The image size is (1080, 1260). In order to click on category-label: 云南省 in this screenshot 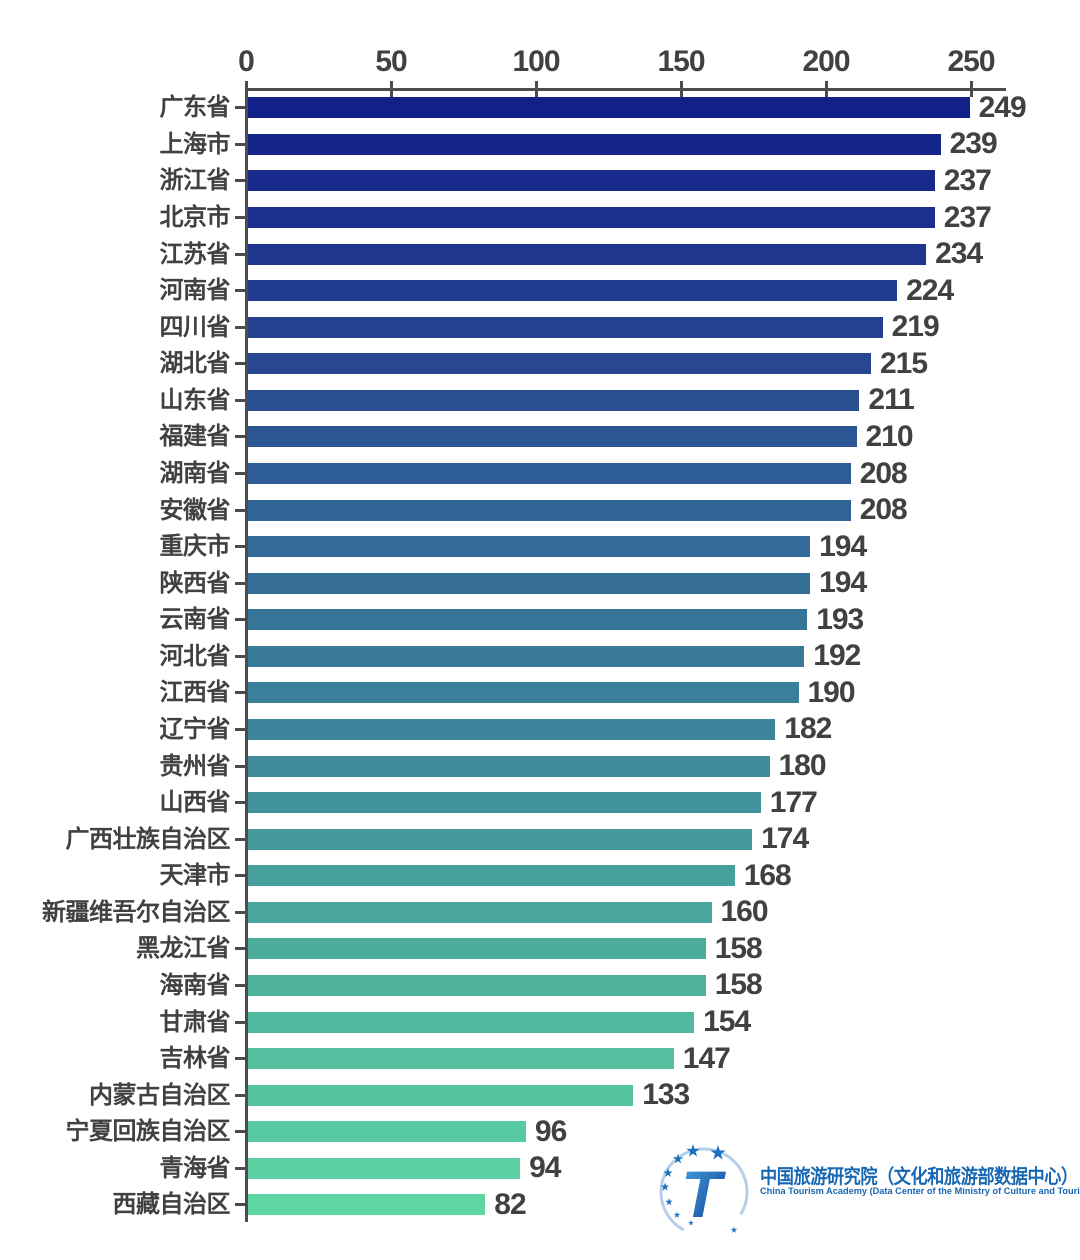, I will do `click(195, 620)`.